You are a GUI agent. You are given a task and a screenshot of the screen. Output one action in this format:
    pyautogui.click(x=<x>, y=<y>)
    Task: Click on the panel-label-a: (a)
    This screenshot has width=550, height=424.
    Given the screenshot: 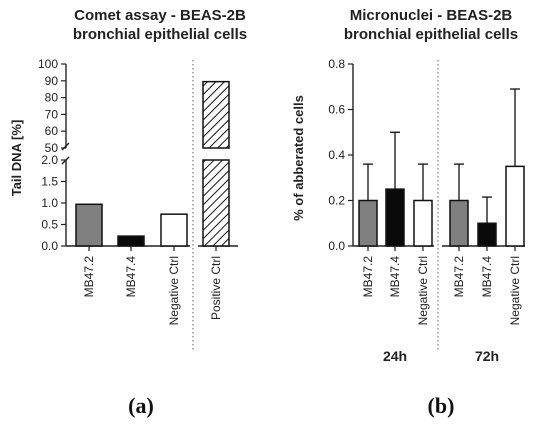 What is the action you would take?
    pyautogui.click(x=141, y=405)
    